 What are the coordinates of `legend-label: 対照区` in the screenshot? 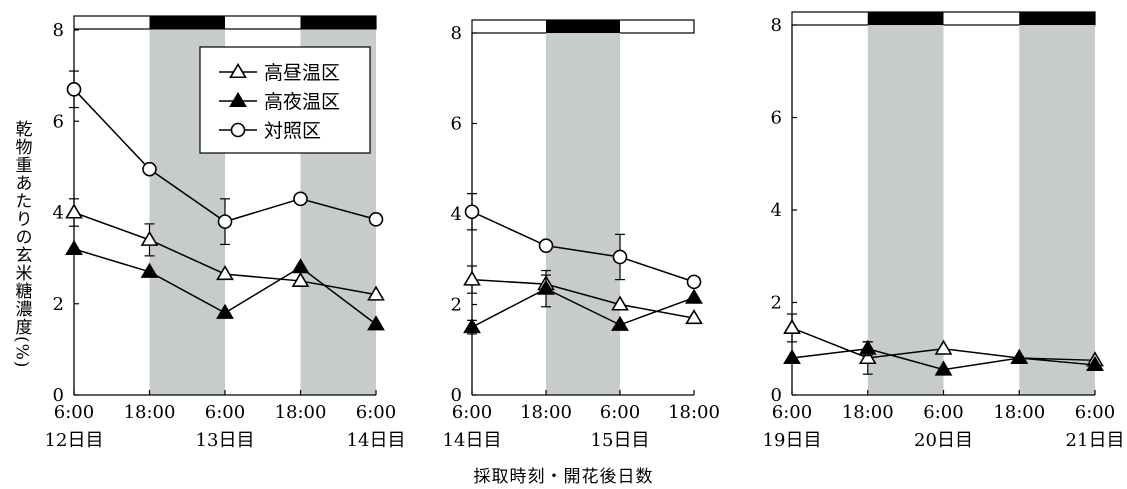 It's located at (292, 131).